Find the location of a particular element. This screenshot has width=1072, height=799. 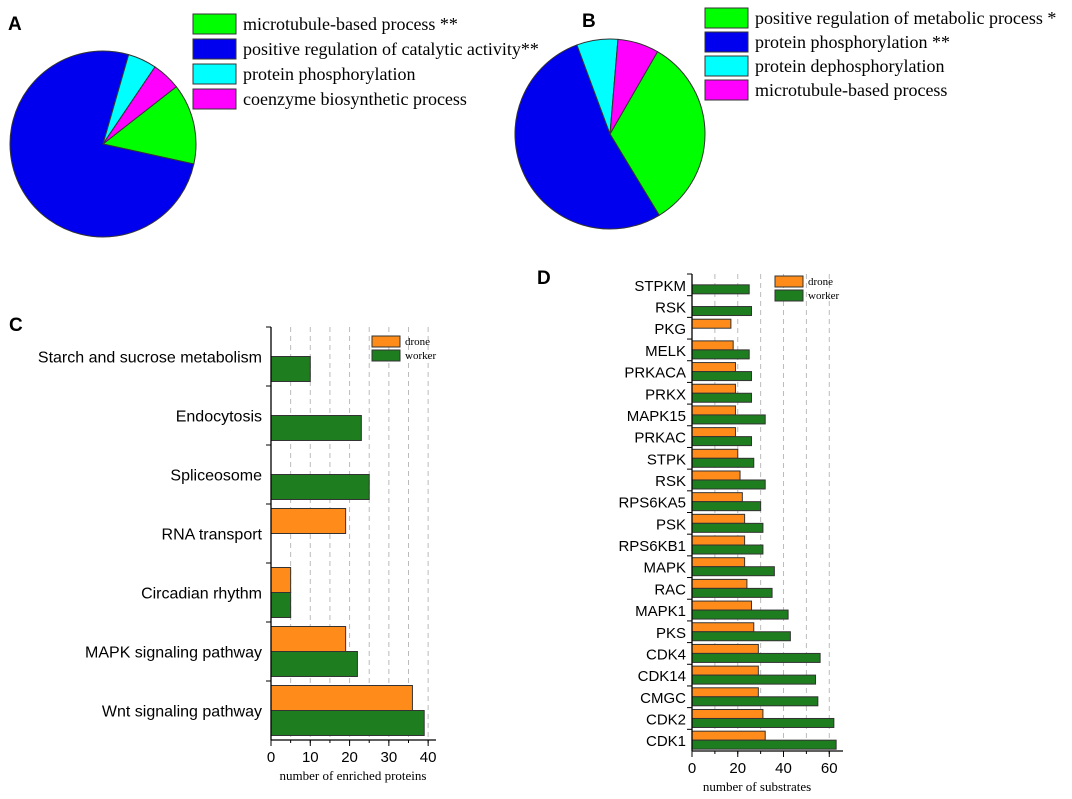

category-label: CDK4 is located at coordinates (666, 654).